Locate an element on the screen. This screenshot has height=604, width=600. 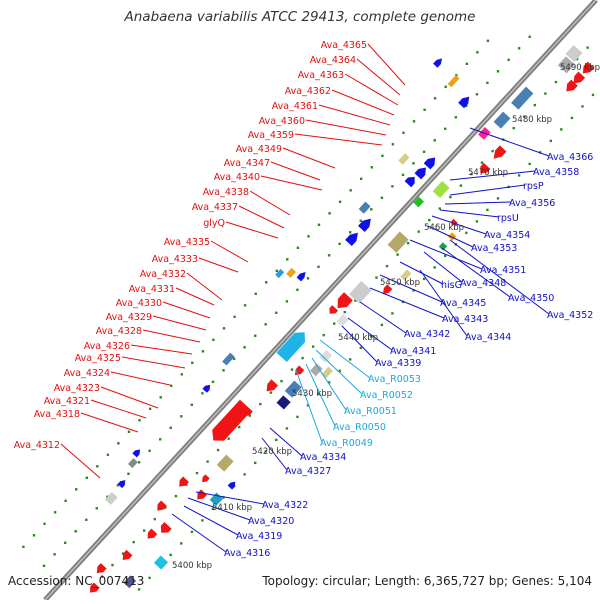
gene-label-right: hisG is located at coordinates (451, 285).